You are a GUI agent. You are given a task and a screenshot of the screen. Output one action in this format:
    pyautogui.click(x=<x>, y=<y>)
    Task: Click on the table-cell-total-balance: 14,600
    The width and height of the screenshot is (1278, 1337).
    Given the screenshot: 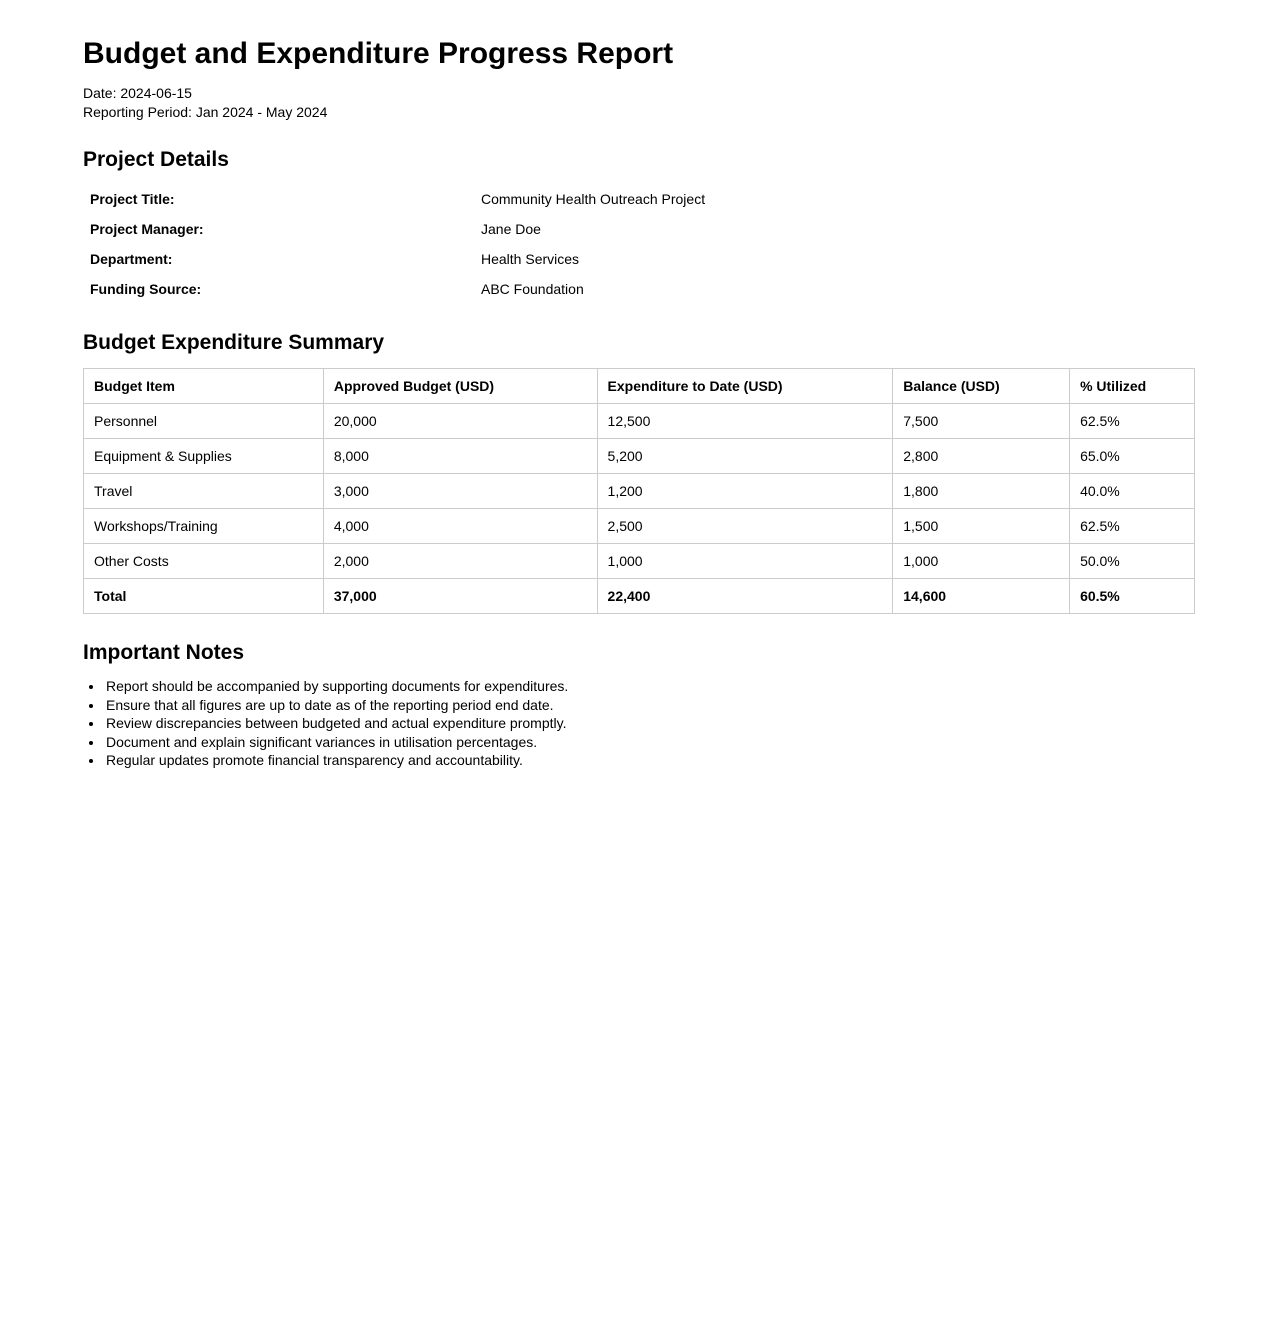 What is the action you would take?
    pyautogui.click(x=981, y=596)
    